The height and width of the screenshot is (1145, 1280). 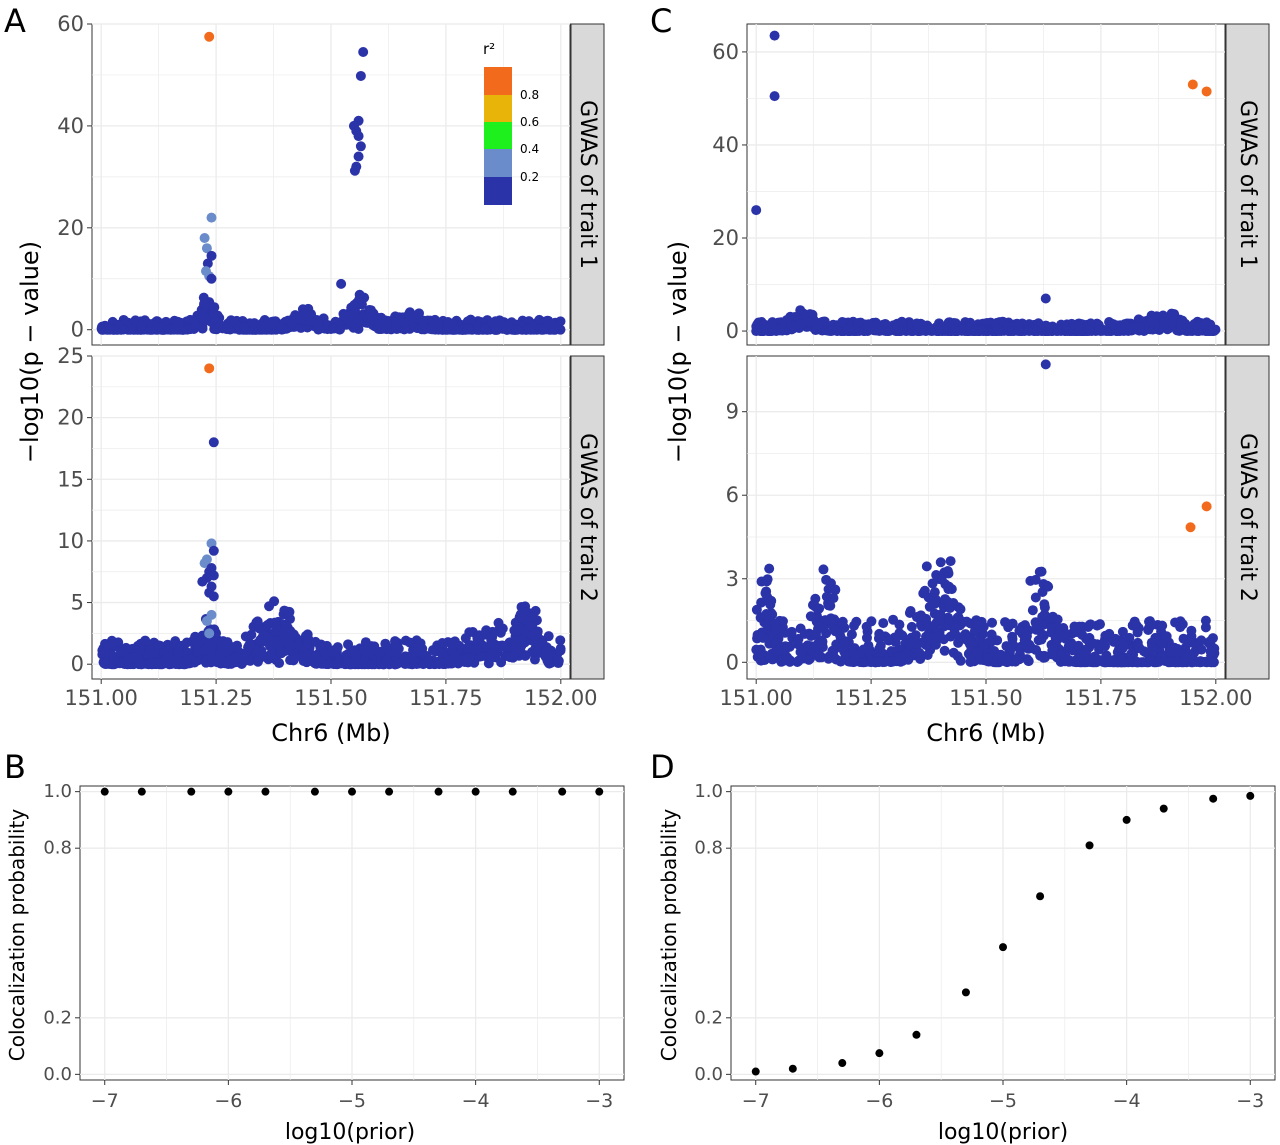 What do you see at coordinates (314, 791) in the screenshot?
I see `panel-b-data-point` at bounding box center [314, 791].